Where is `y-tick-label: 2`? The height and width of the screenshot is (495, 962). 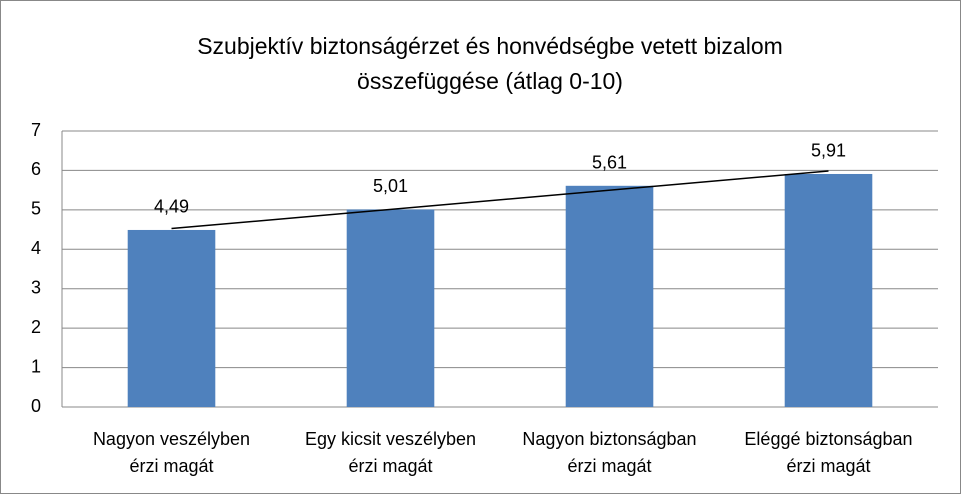 y-tick-label: 2 is located at coordinates (36, 327).